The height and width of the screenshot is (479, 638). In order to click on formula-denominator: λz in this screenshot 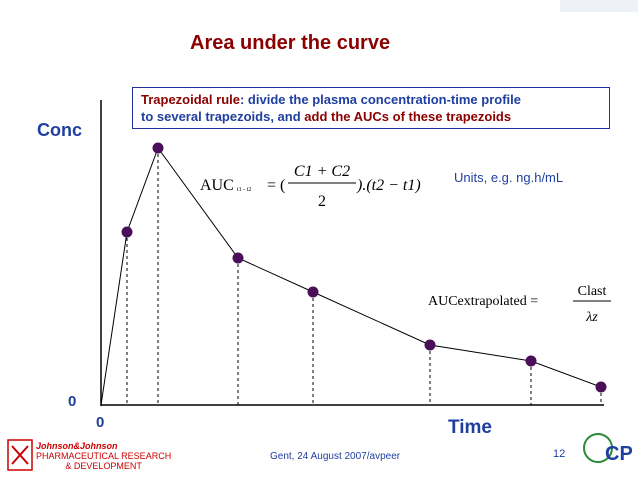, I will do `click(591, 317)`.